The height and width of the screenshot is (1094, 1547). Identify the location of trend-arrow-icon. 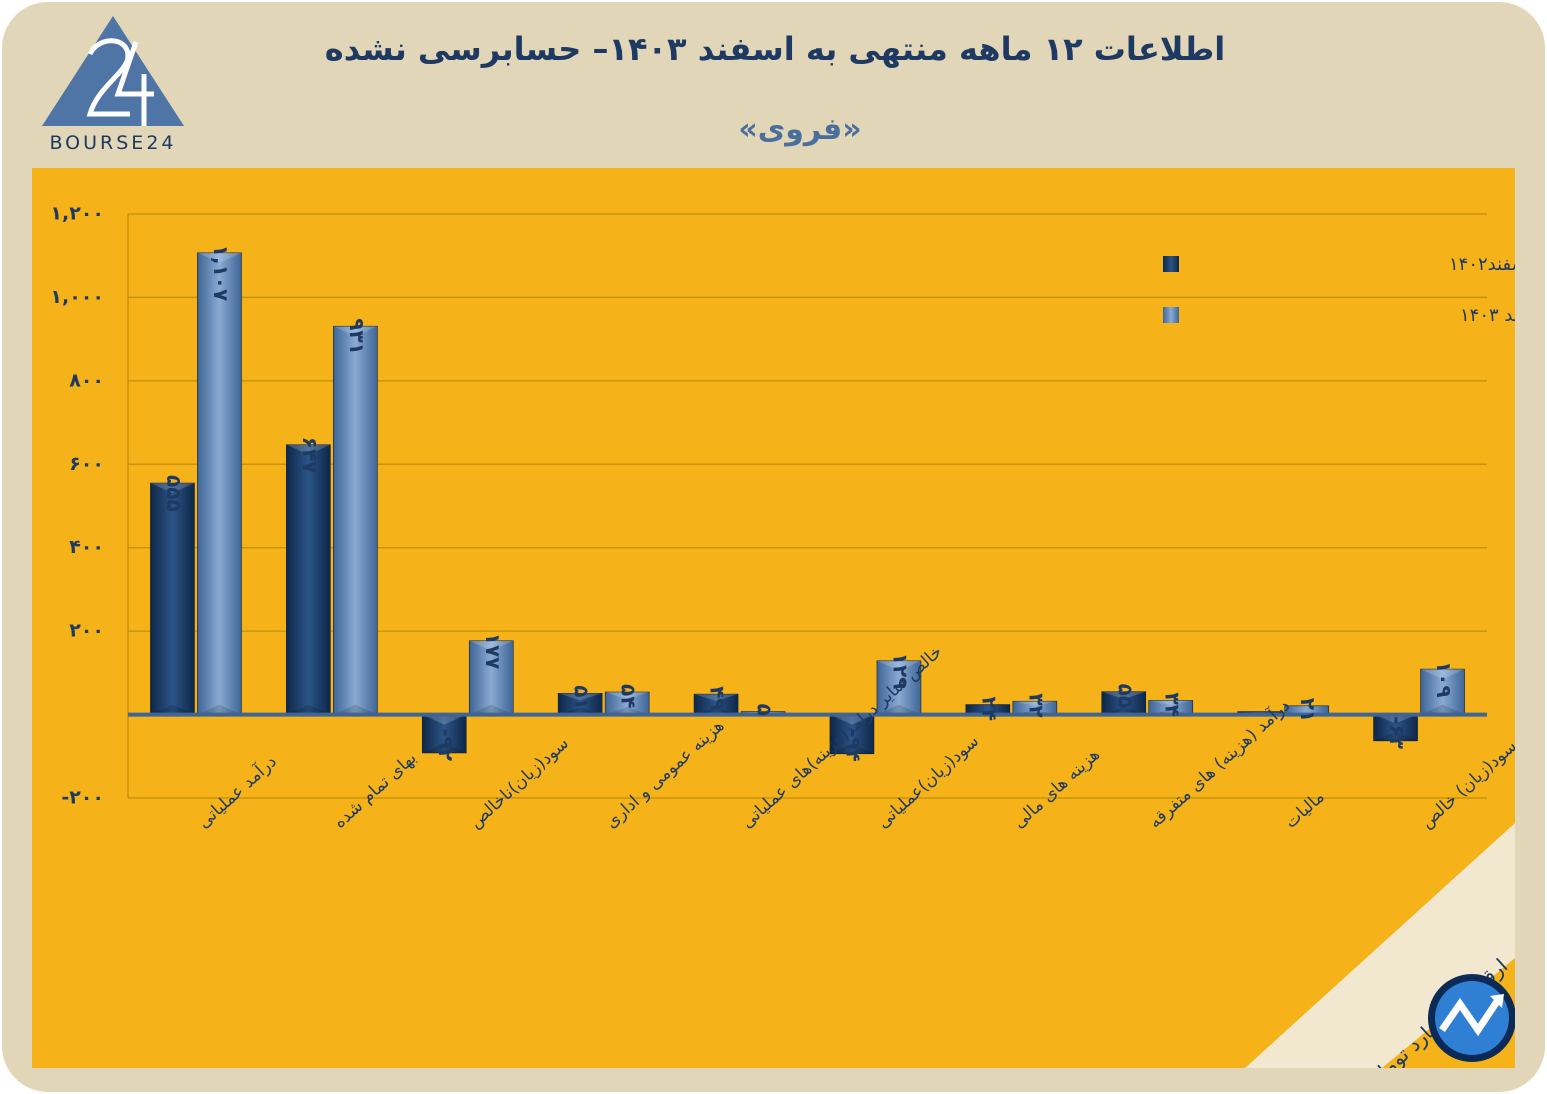
(1470, 1017).